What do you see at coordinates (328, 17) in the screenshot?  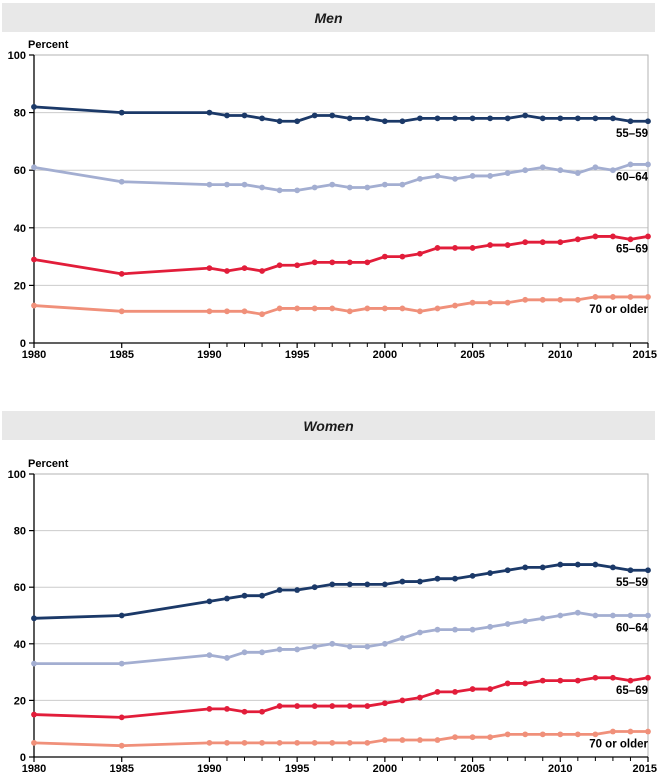 I see `men-chart-title: Men` at bounding box center [328, 17].